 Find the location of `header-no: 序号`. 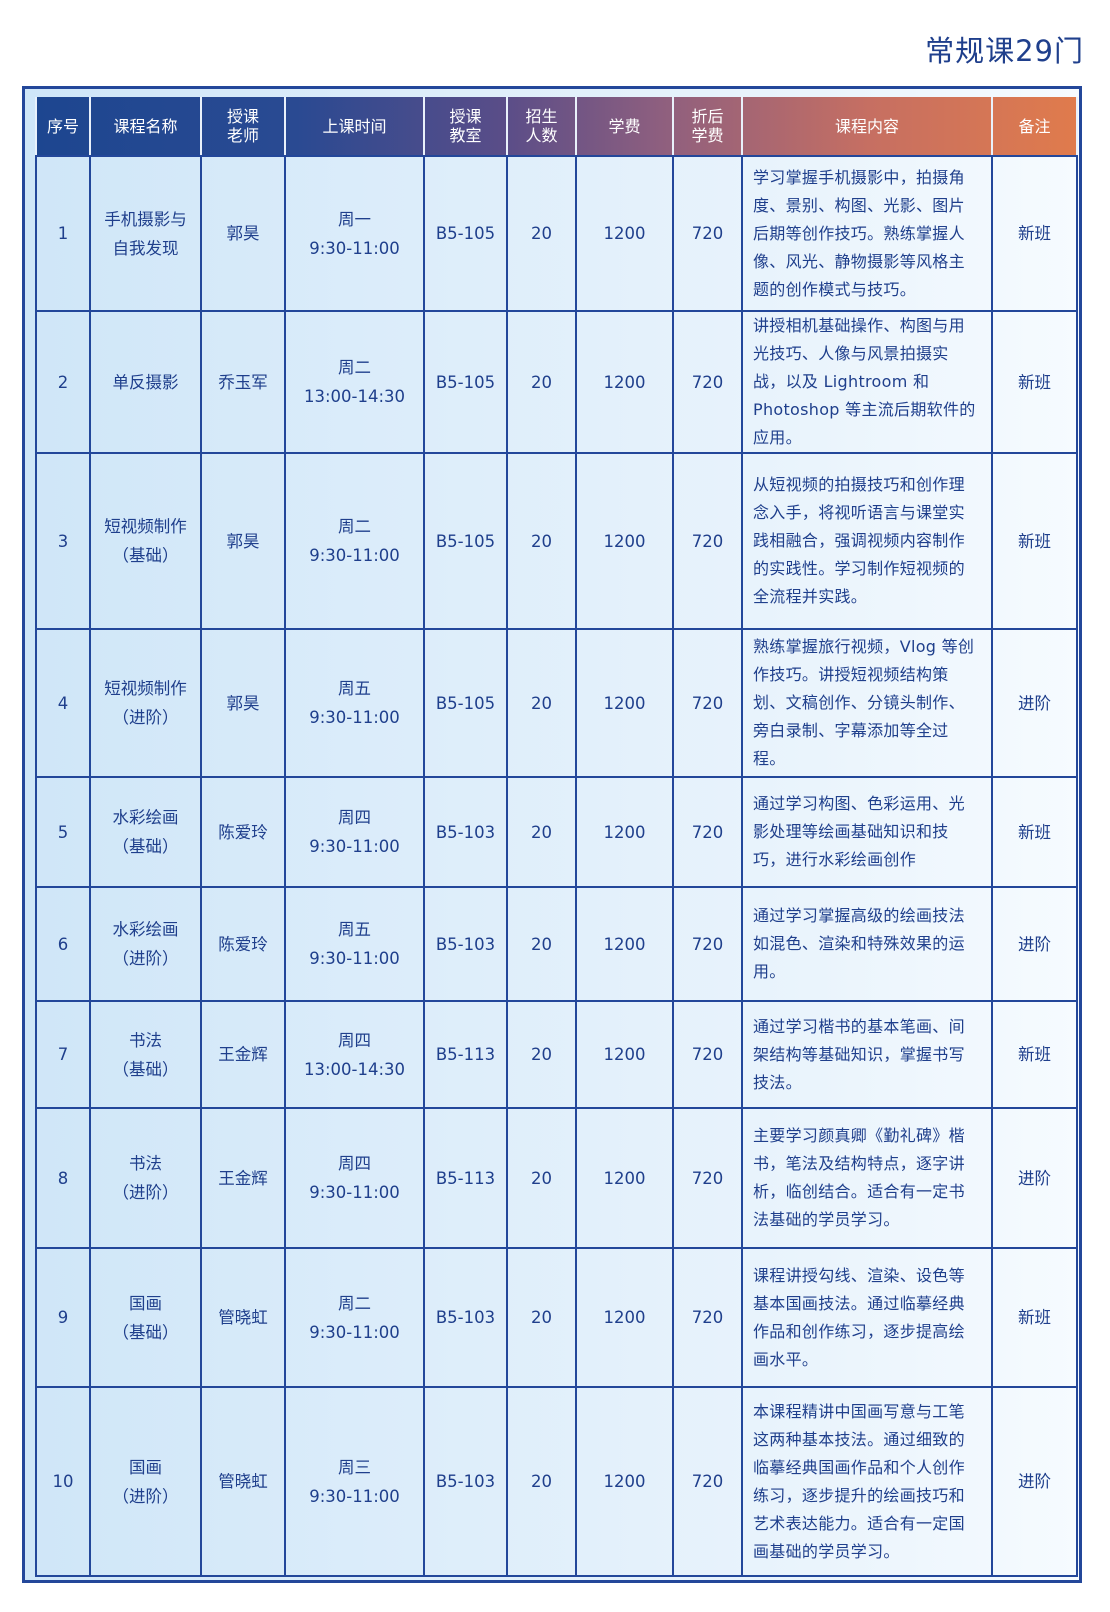

header-no: 序号 is located at coordinates (63, 127).